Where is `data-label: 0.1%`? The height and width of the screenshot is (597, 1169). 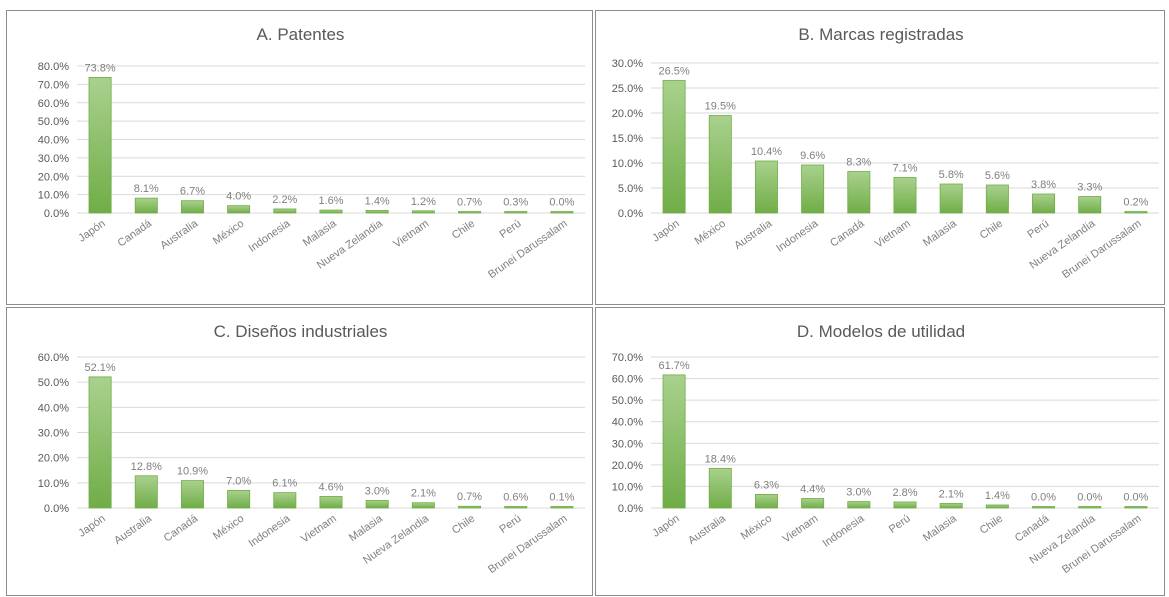
data-label: 0.1% is located at coordinates (561, 498).